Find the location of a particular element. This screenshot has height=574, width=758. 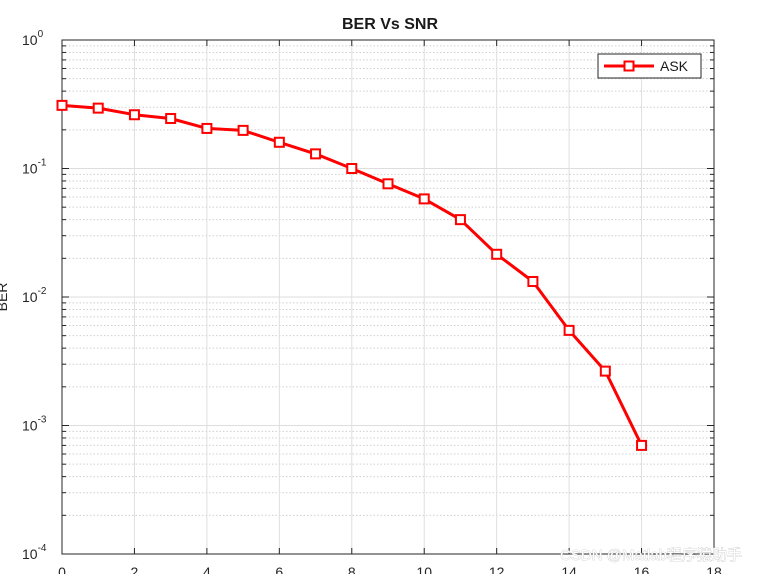

legend-label-ask: ASK is located at coordinates (674, 66).